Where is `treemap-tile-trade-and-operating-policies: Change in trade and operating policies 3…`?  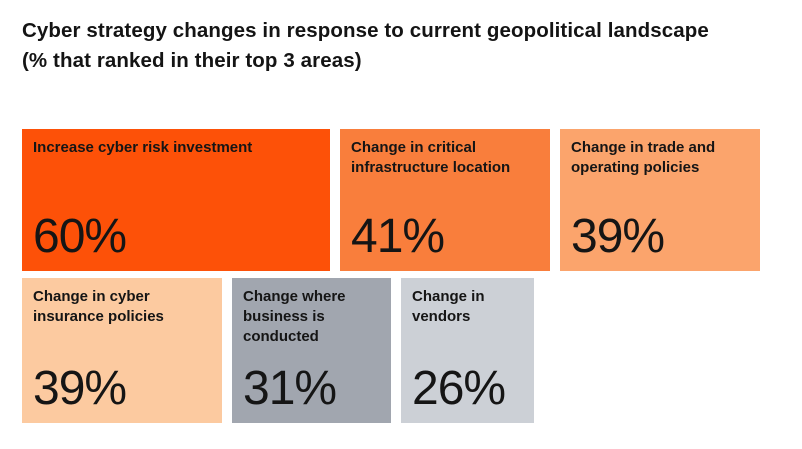
treemap-tile-trade-and-operating-policies: Change in trade and operating policies 3… is located at coordinates (660, 200).